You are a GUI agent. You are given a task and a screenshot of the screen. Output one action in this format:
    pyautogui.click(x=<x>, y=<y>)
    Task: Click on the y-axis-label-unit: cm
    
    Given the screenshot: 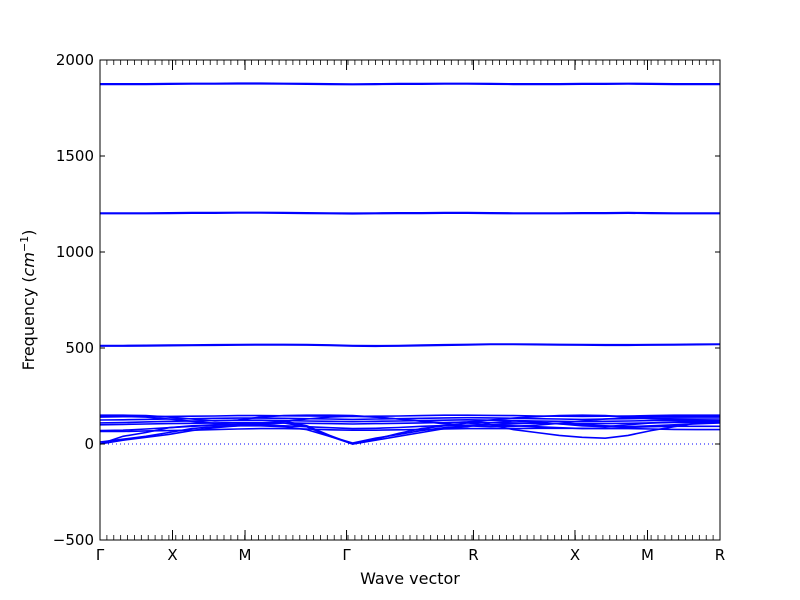 What is the action you would take?
    pyautogui.click(x=28, y=264)
    